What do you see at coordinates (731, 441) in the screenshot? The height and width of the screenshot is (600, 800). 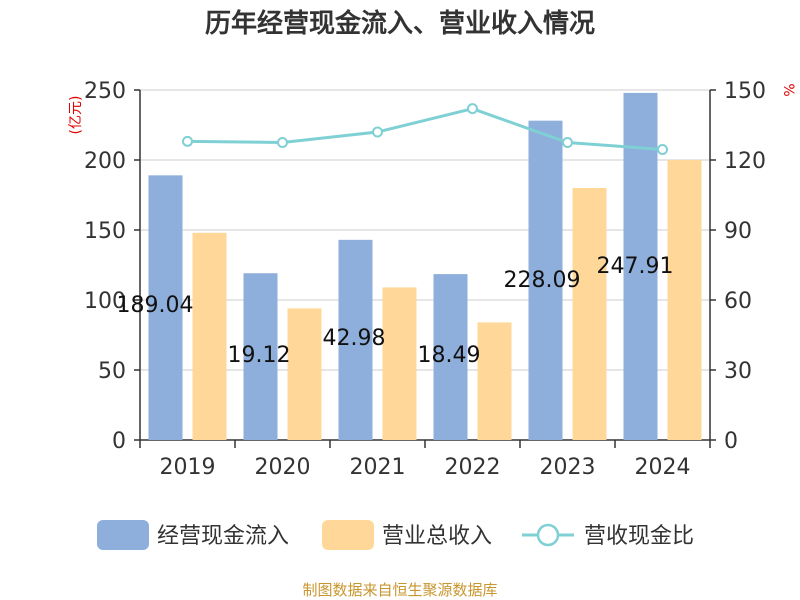 I see `right-tick-label: 0` at bounding box center [731, 441].